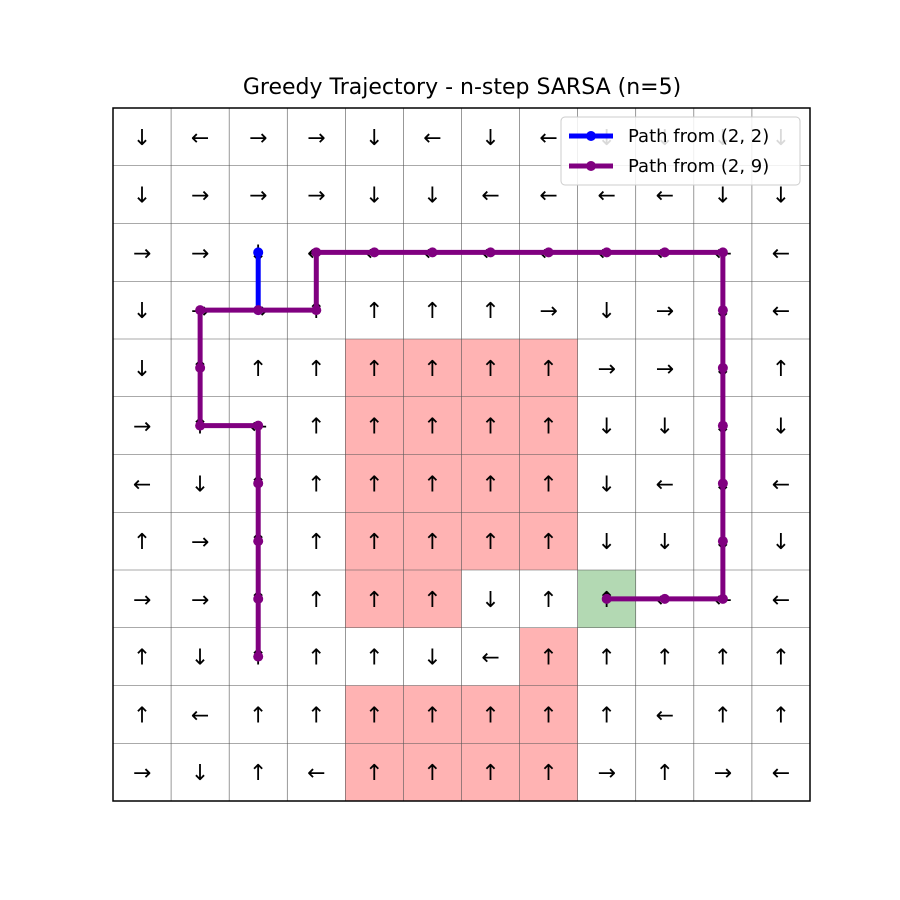 Image resolution: width=900 pixels, height=900 pixels. Describe the element at coordinates (591, 136) in the screenshot. I see `legend-swatch-marker` at that location.